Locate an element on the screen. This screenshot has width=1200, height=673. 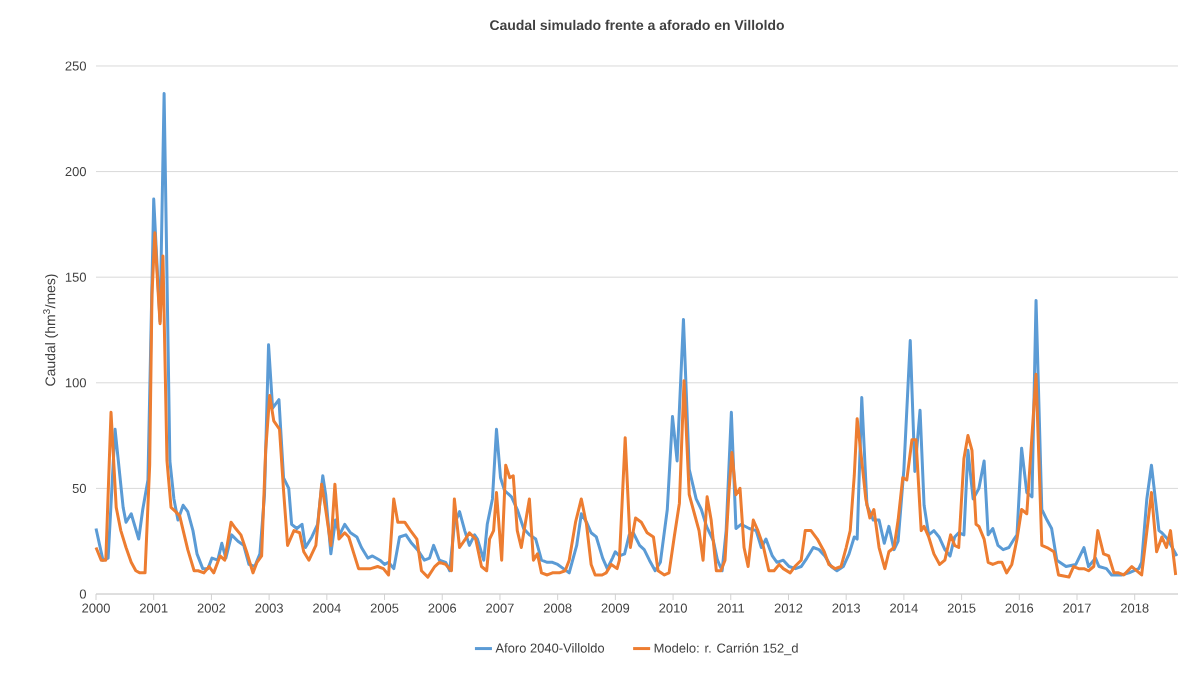
x-tick-label: 2018 is located at coordinates (1134, 608).